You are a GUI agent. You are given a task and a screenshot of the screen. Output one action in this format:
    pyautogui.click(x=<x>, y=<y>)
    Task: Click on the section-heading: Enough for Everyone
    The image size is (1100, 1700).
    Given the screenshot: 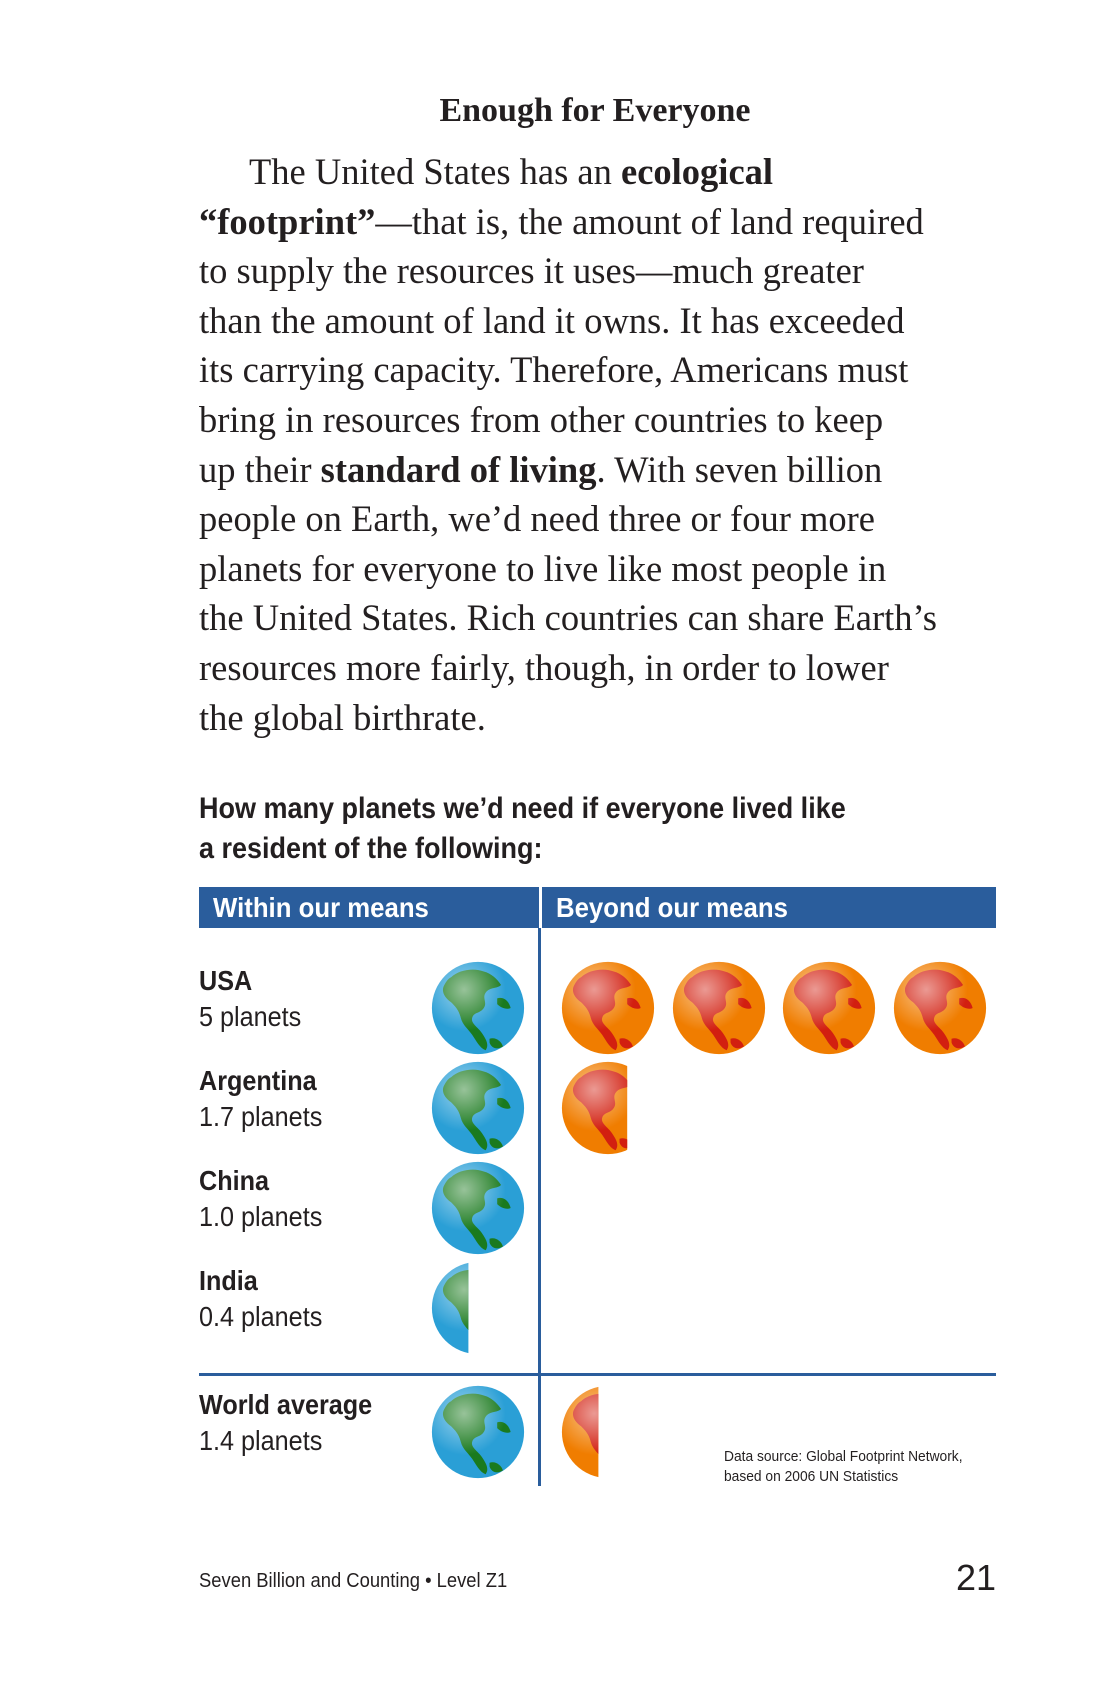 What is the action you would take?
    pyautogui.click(x=595, y=110)
    